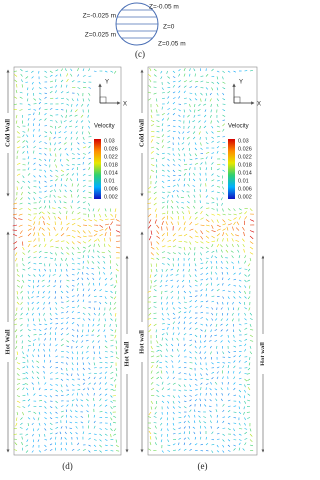  I want to click on caption: (d), so click(67, 466).